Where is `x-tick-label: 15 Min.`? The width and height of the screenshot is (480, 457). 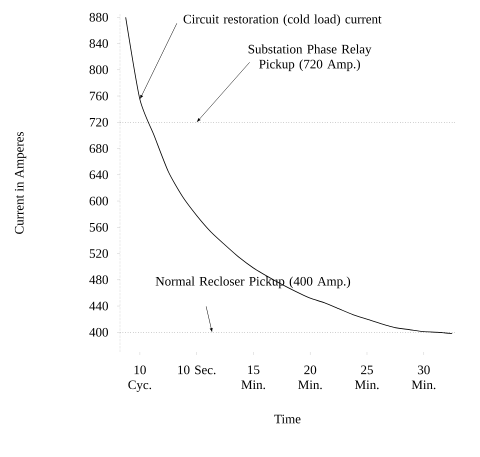 x-tick-label: 15 Min. is located at coordinates (253, 378).